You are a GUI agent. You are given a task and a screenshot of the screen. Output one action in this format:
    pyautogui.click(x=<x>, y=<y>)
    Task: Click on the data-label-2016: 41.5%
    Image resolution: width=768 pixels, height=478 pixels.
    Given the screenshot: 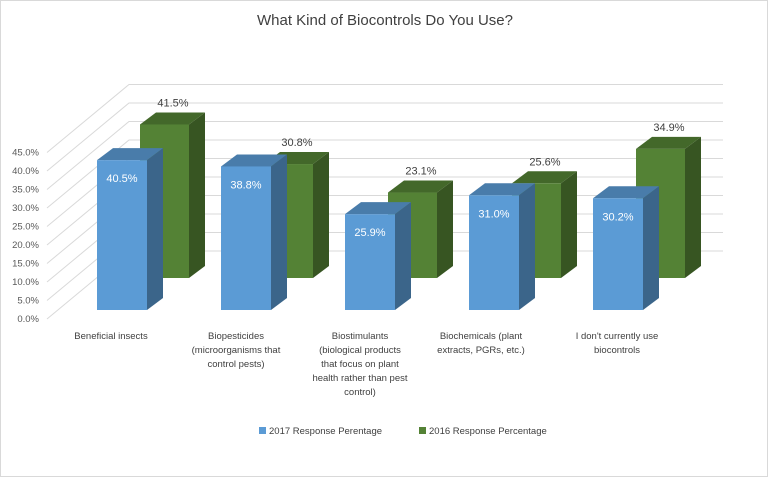 What is the action you would take?
    pyautogui.click(x=172, y=103)
    